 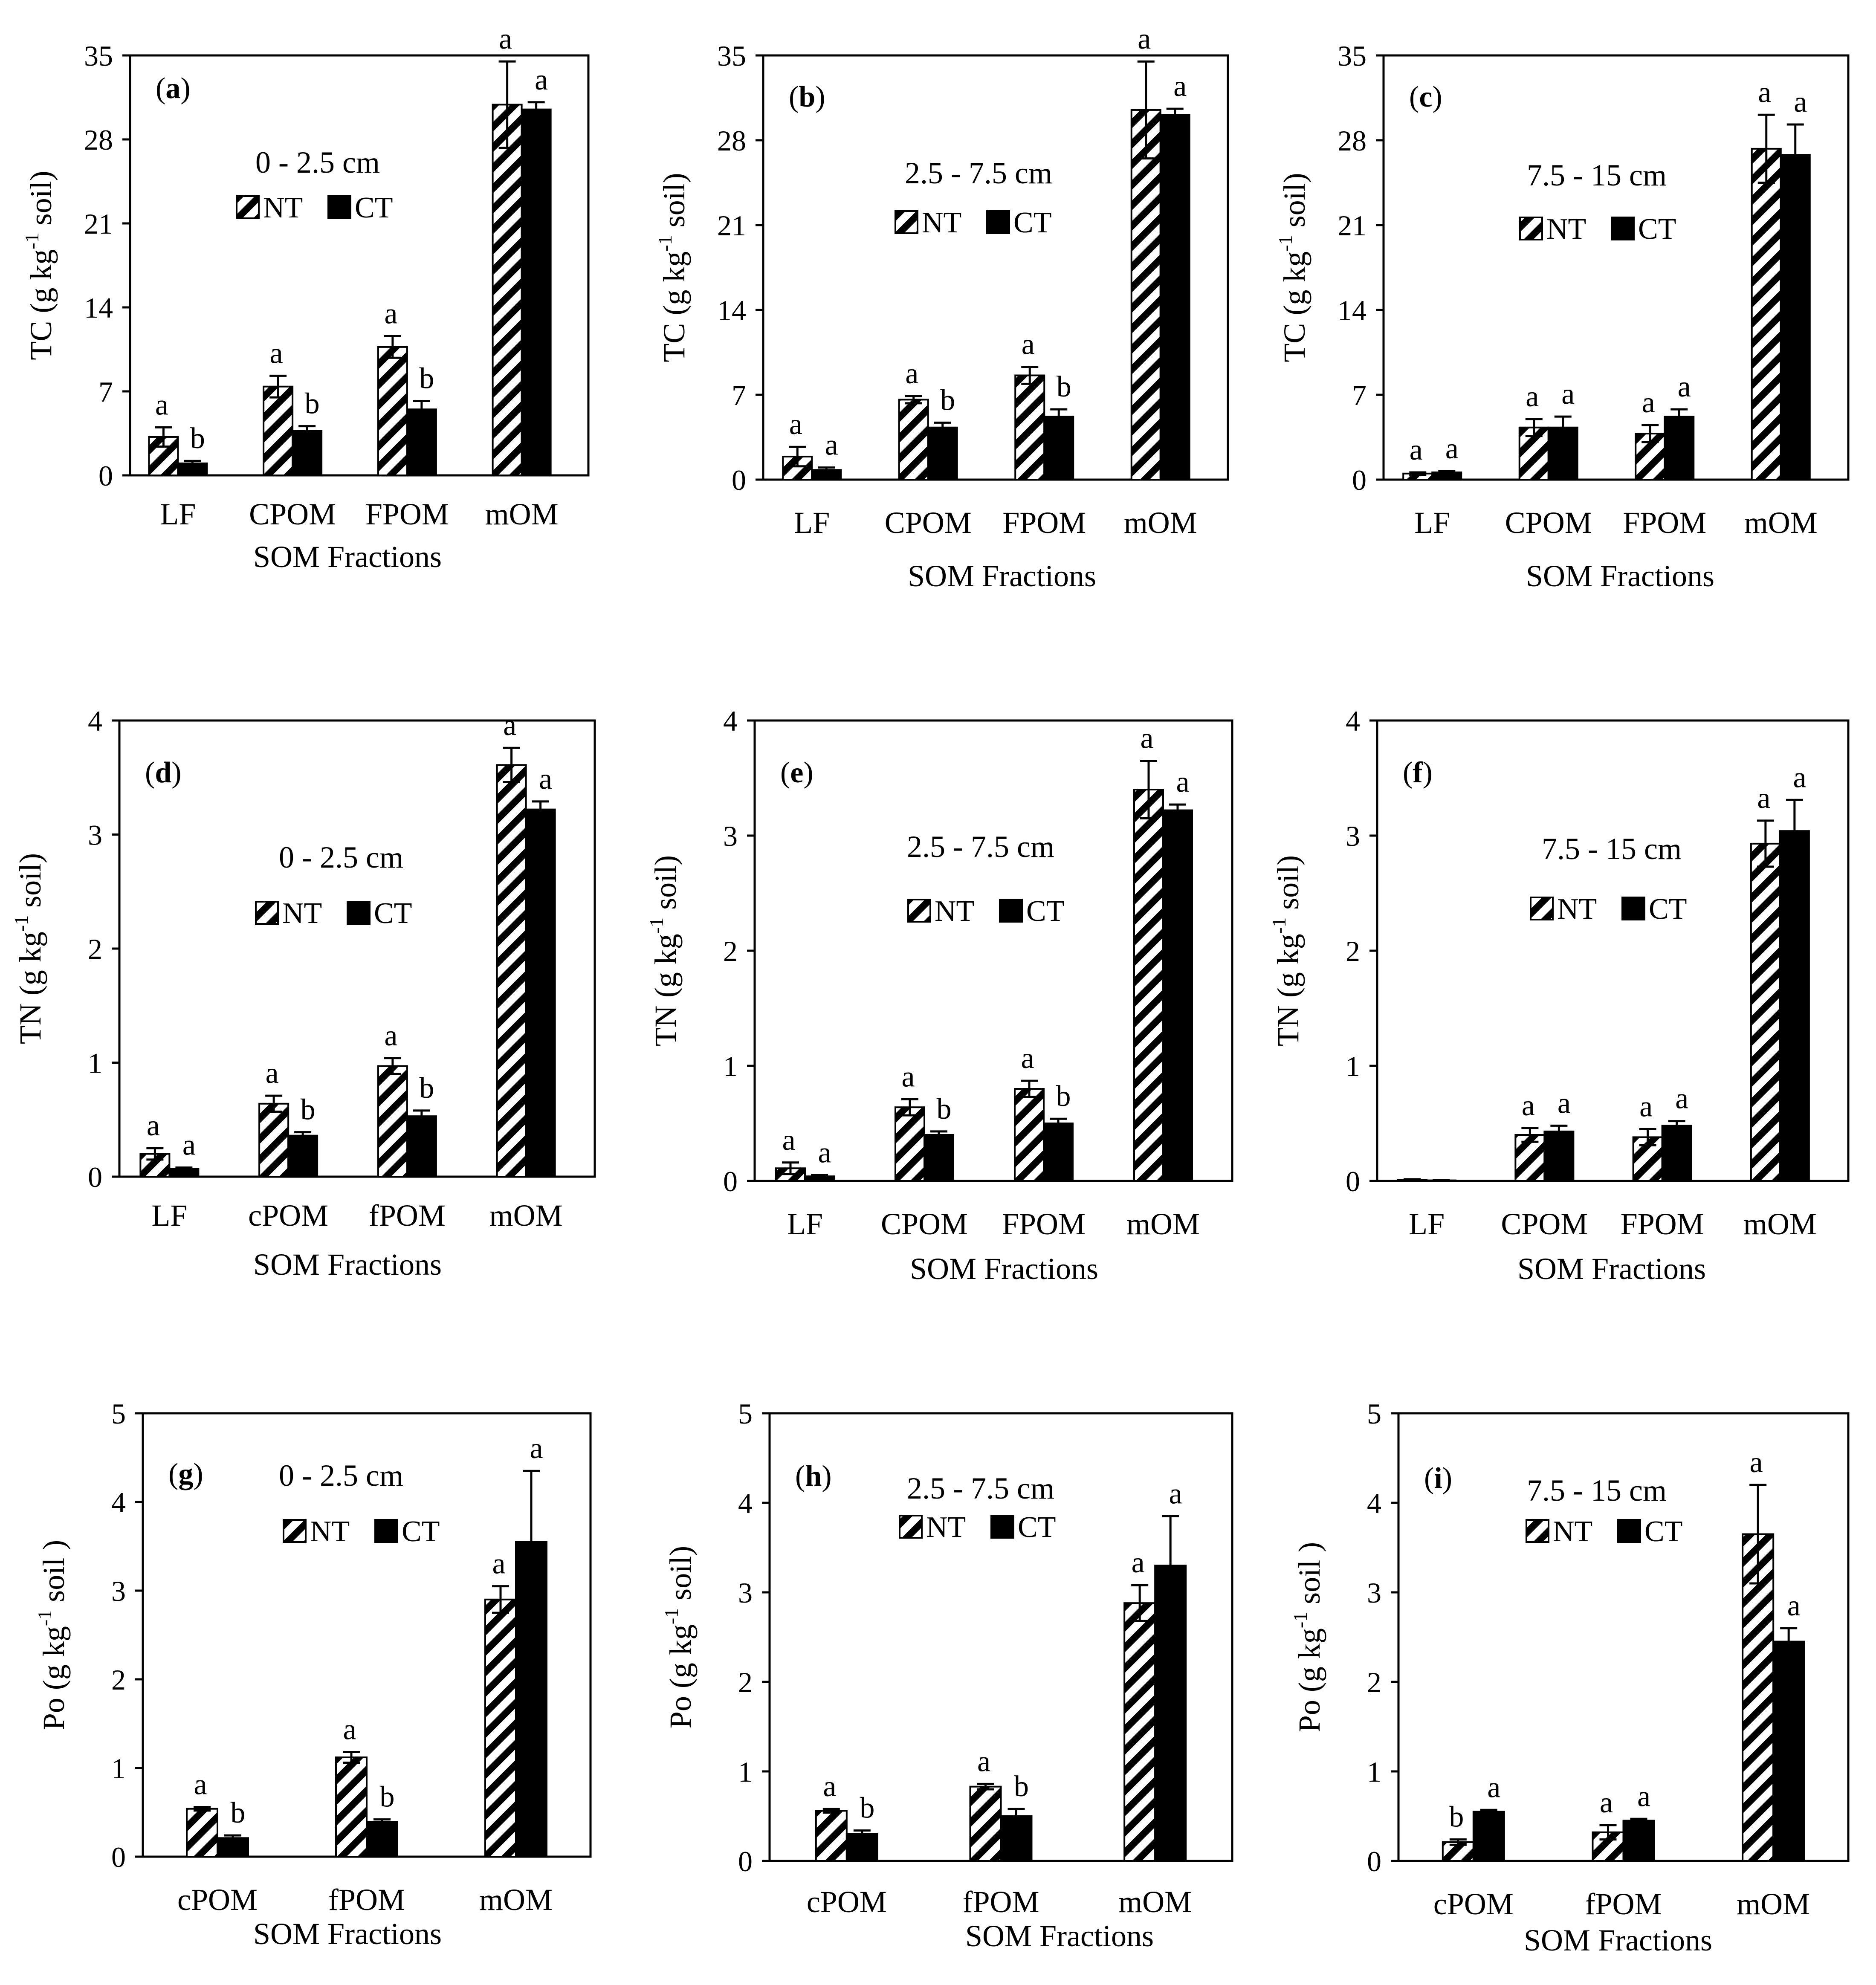 What do you see at coordinates (341, 857) in the screenshot?
I see `depth-label: 0 - 2.5 cm` at bounding box center [341, 857].